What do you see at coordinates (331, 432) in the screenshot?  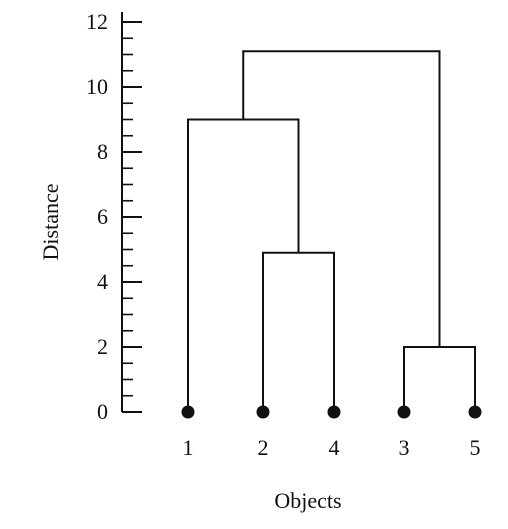 I see `leaf-nodes: 1 2 4 3 5` at bounding box center [331, 432].